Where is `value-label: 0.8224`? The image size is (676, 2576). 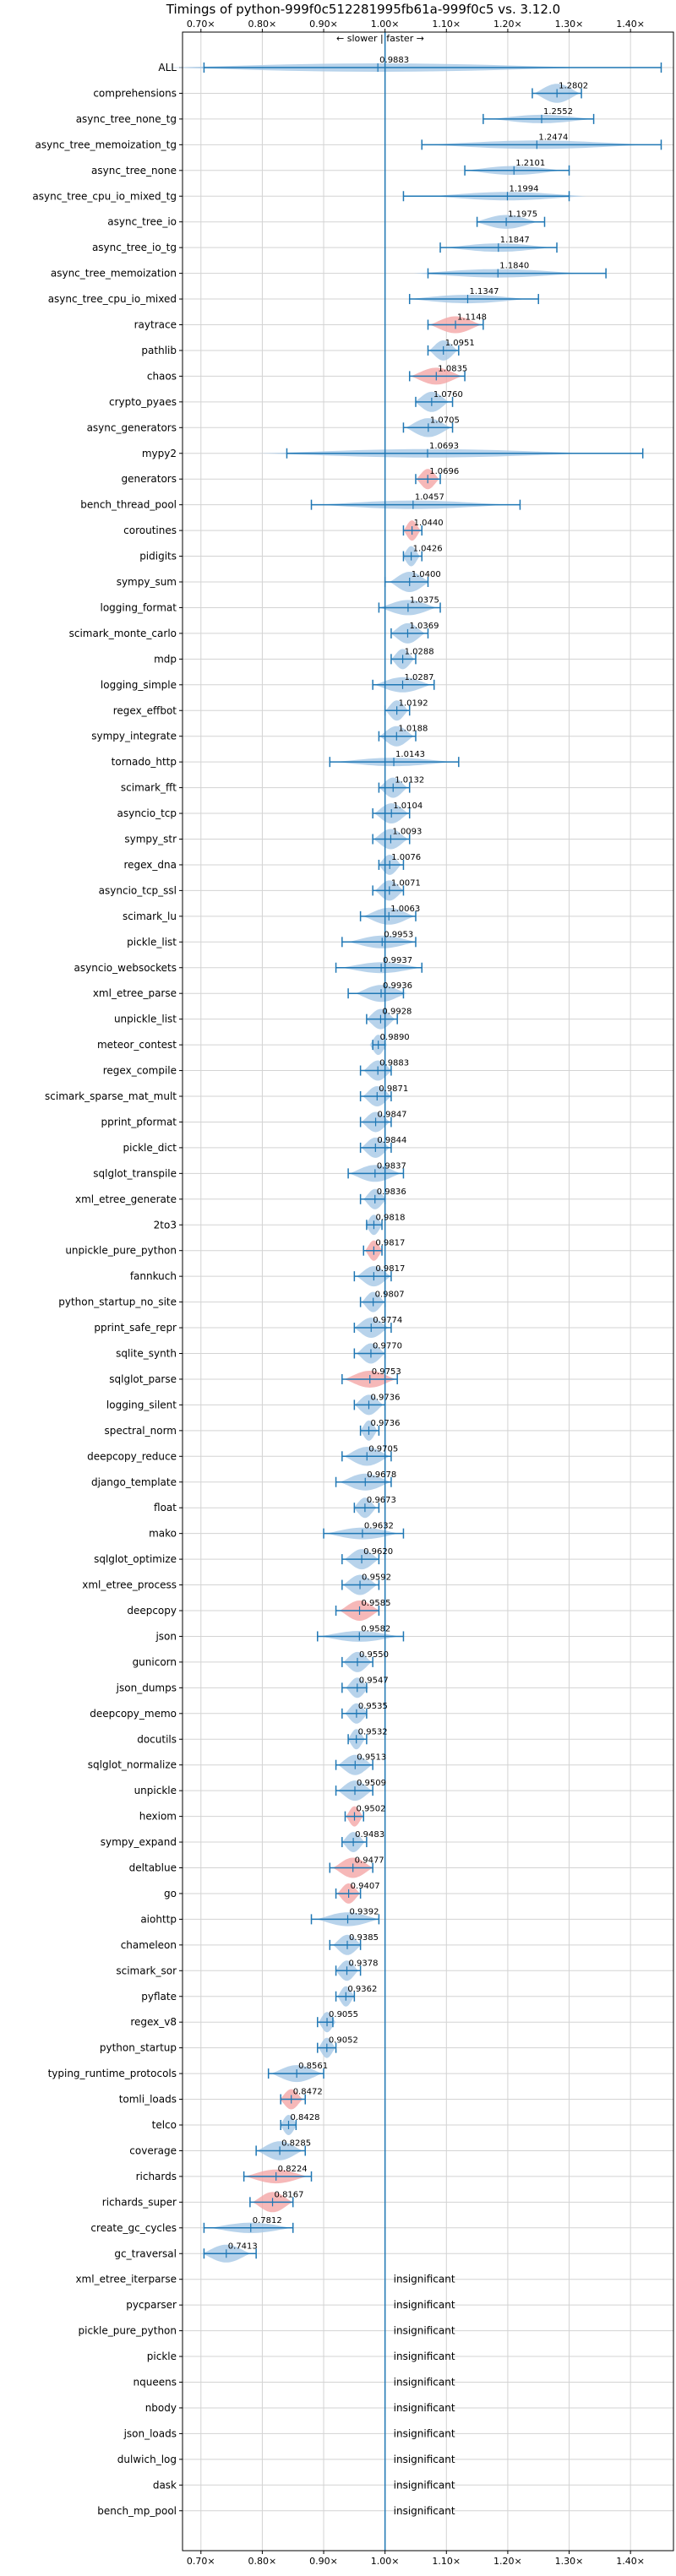 value-label: 0.8224 is located at coordinates (293, 2169).